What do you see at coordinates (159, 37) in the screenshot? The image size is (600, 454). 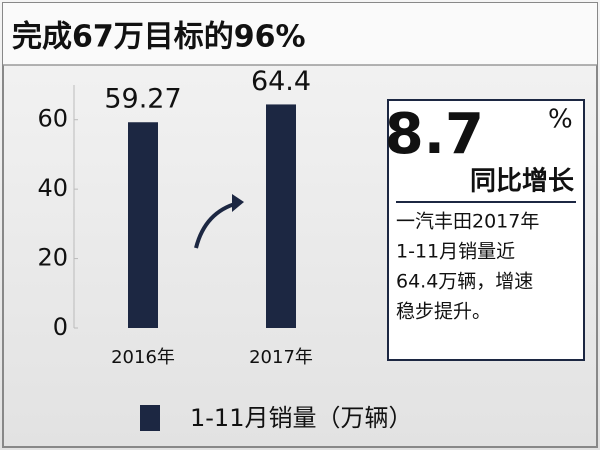 I see `chart-title: 完成67万目标的96%` at bounding box center [159, 37].